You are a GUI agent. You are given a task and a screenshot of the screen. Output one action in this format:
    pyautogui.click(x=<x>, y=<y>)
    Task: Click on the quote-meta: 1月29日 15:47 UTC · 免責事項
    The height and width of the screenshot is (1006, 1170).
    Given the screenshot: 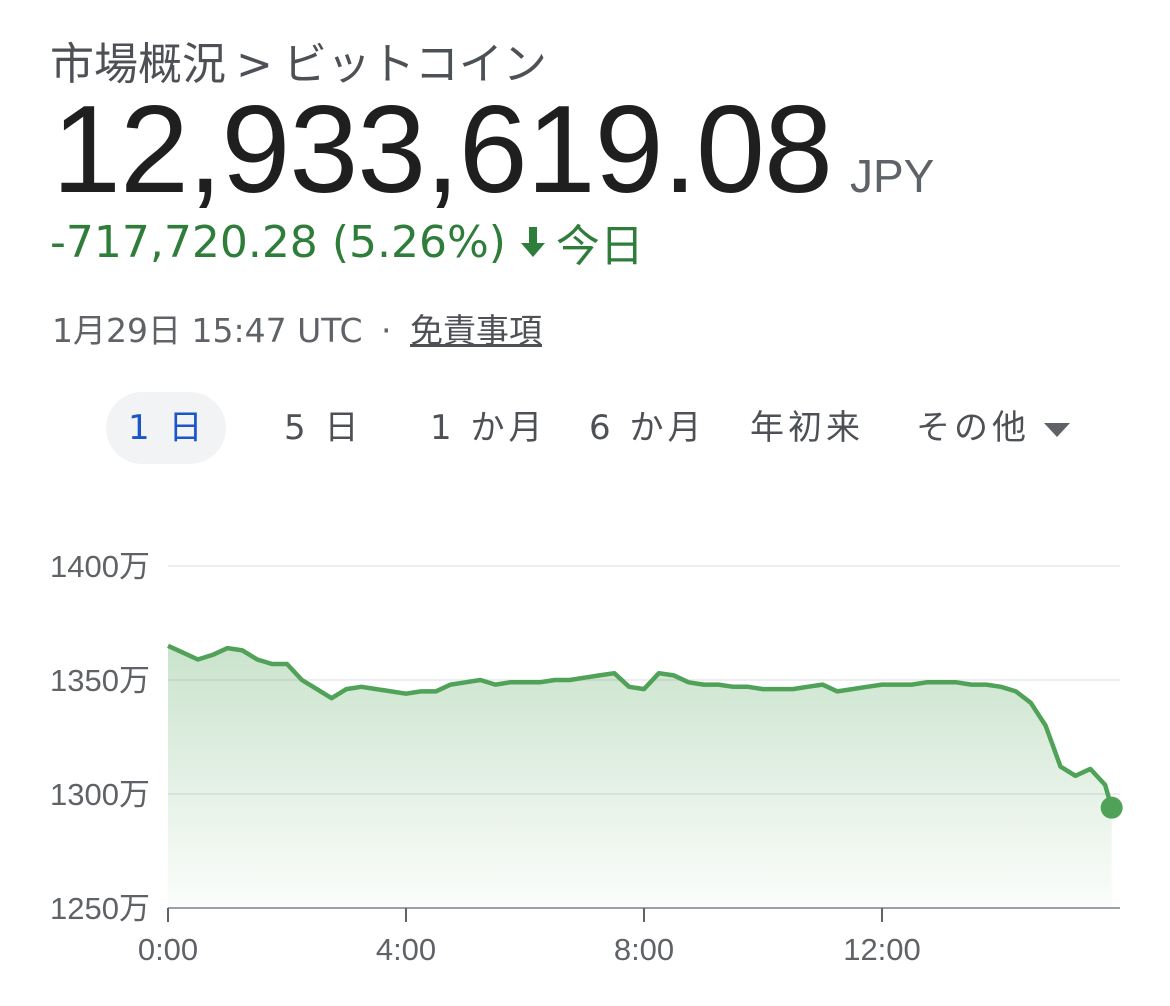 What is the action you would take?
    pyautogui.click(x=297, y=328)
    